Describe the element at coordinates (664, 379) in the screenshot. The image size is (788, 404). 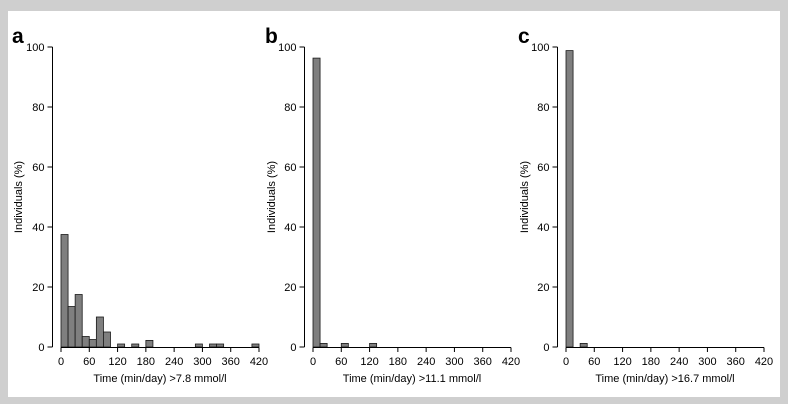
I see `x-axis-label: Time (min/day) >16.7 mmol/l` at that location.